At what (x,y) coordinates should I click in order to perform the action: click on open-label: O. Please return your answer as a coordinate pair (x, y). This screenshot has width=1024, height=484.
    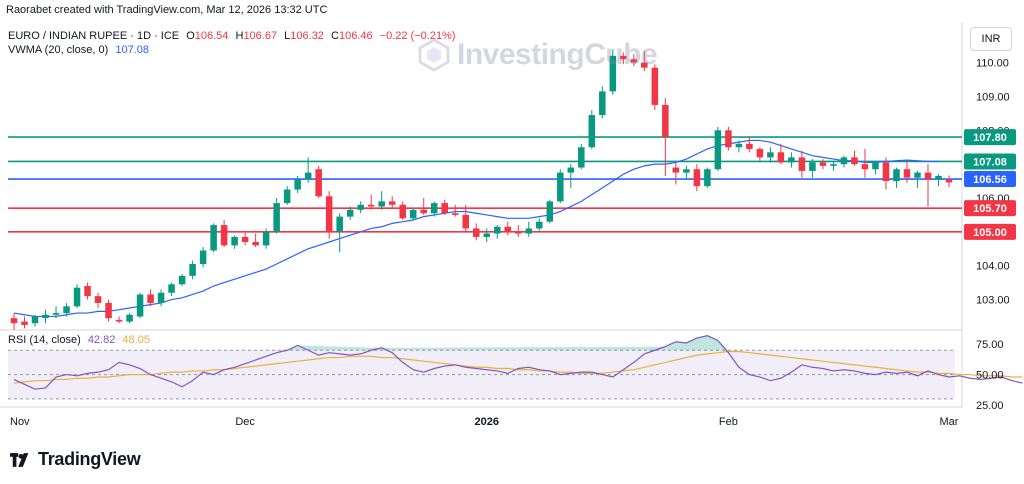
    Looking at the image, I should click on (190, 36).